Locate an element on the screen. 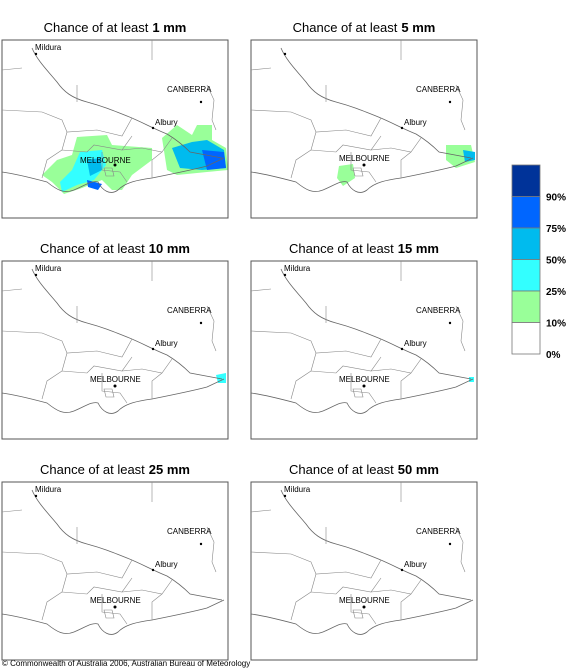  panel-title: Chance of at least 15 mm is located at coordinates (364, 248).